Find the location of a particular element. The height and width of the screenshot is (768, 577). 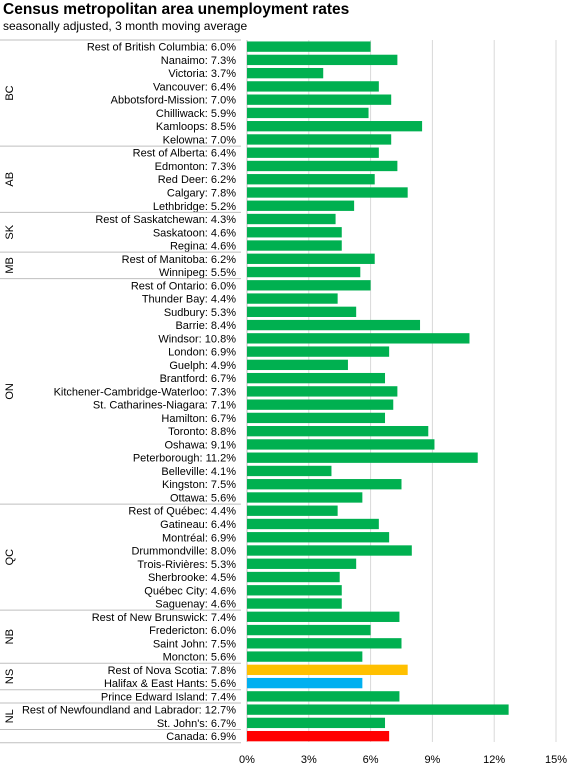

bar-label: Trois-Rivières: 5.3% is located at coordinates (186, 565).